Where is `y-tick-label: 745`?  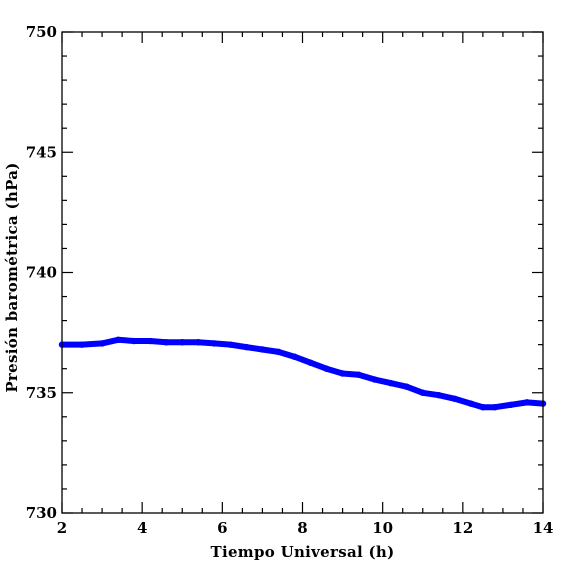
y-tick-label: 745 is located at coordinates (41, 152).